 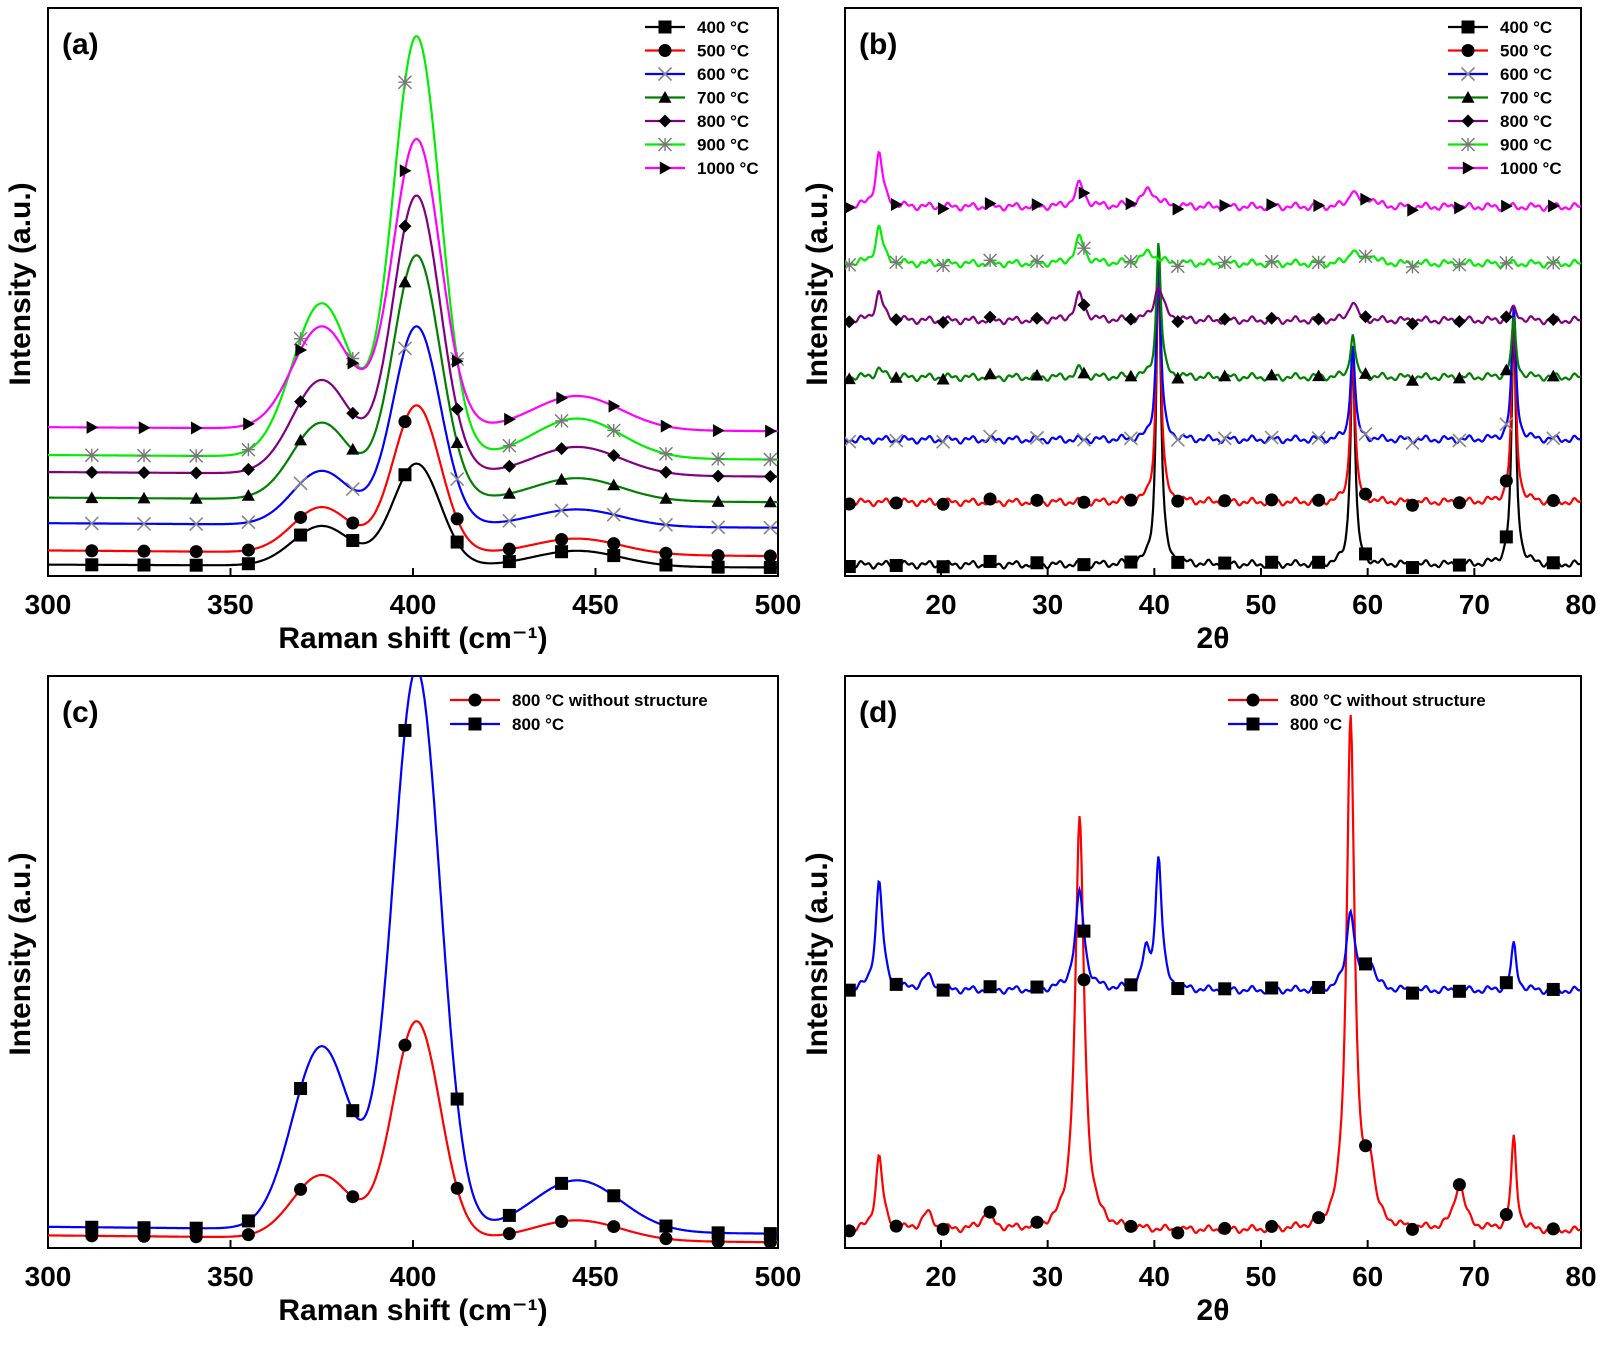 I want to click on series-500-c, so click(x=1213, y=383).